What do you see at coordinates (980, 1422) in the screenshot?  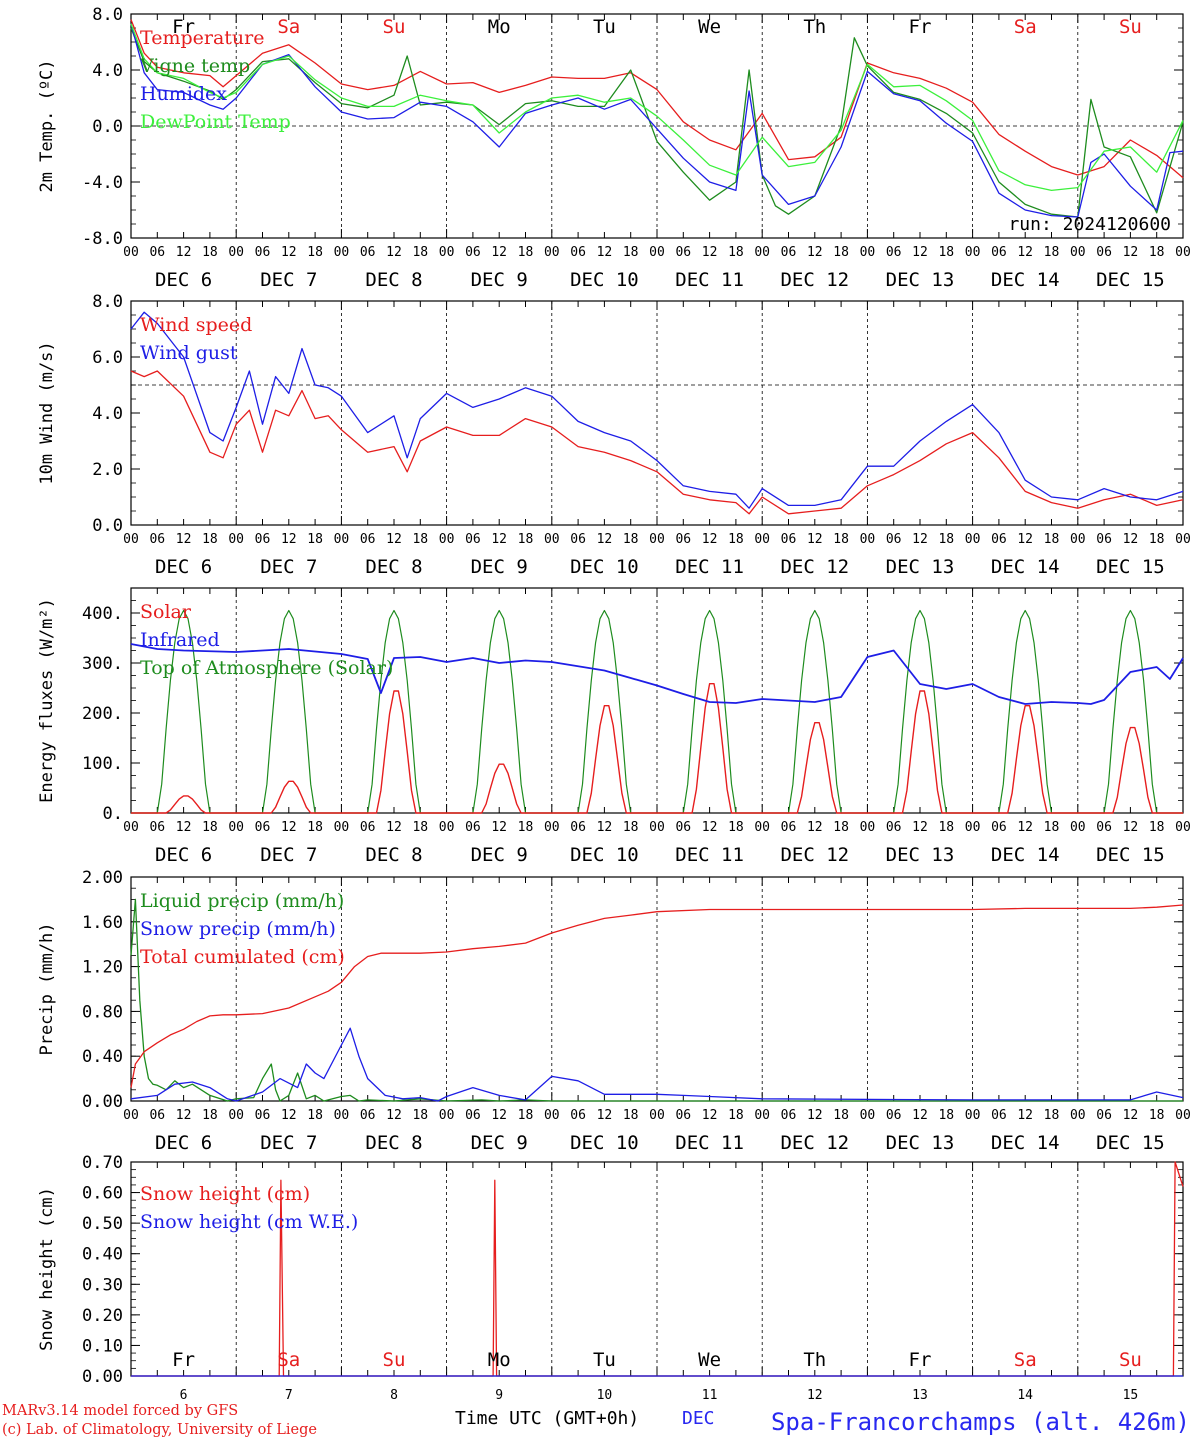 I see `station-name: Spa-Francorchamps (alt. 426m)` at bounding box center [980, 1422].